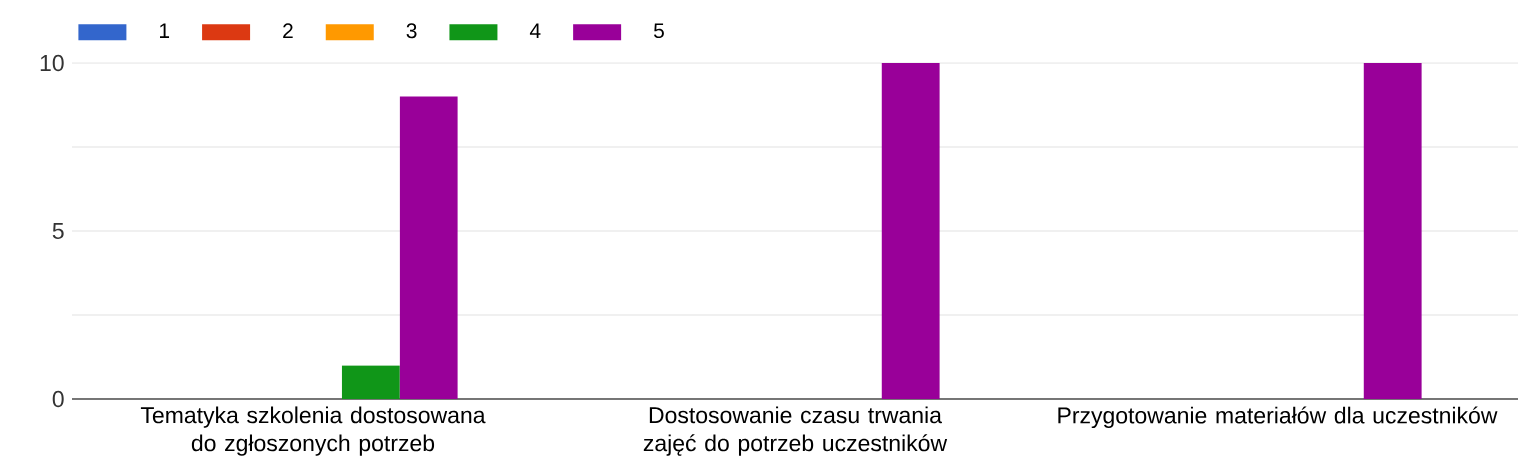  I want to click on legend-label: 3, so click(411, 31).